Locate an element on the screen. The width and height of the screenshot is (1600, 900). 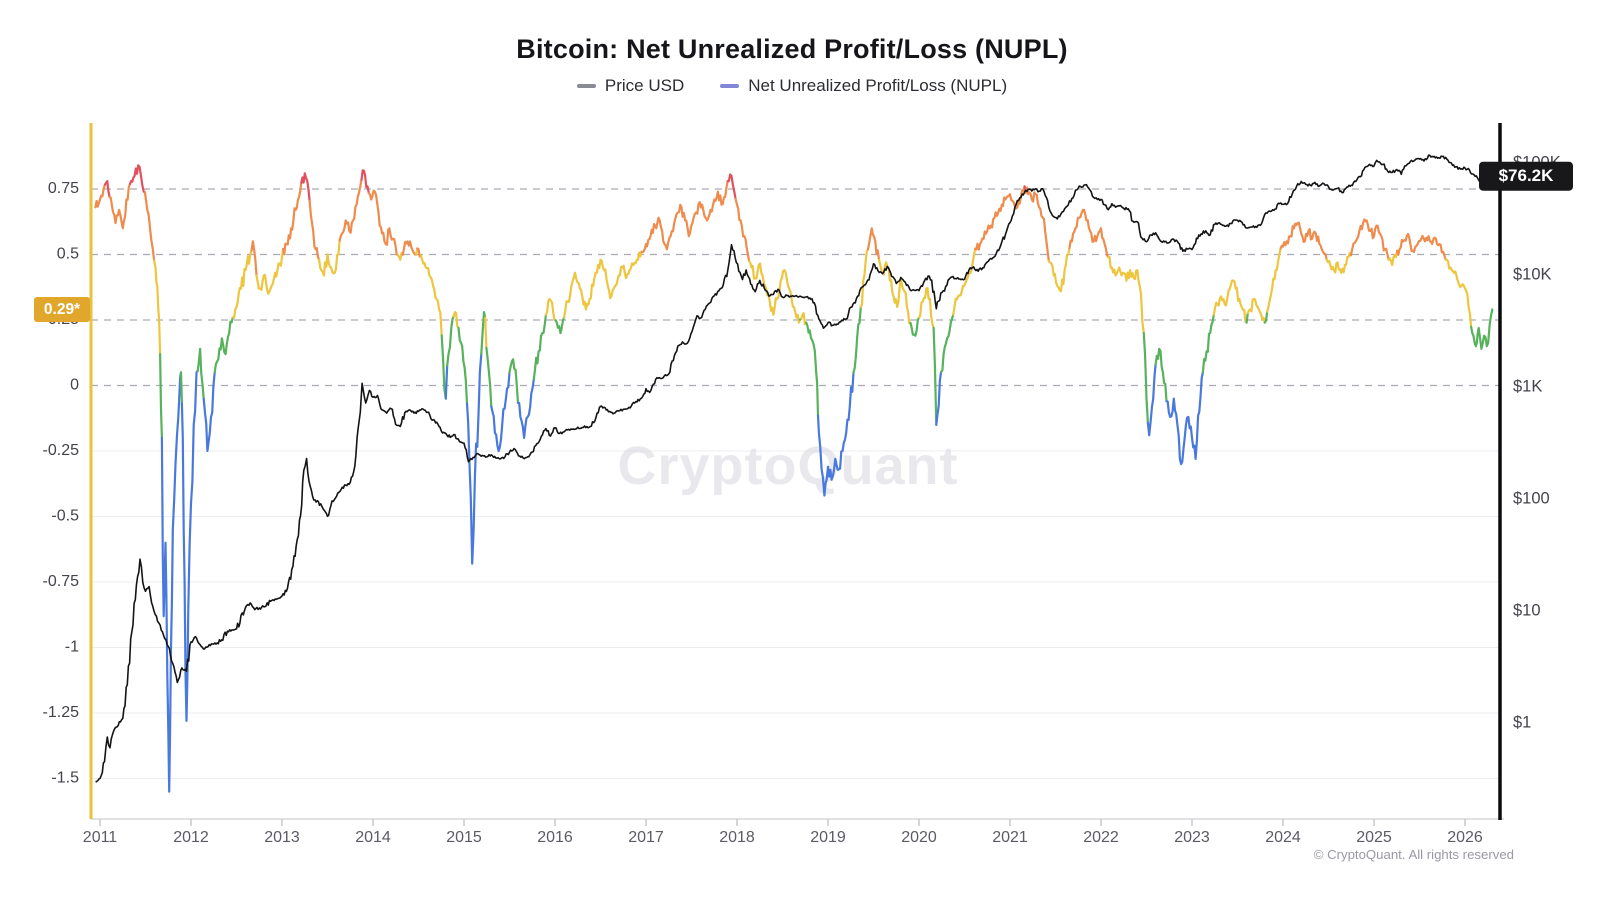
left-axis-label: -1.25 is located at coordinates (61, 712).